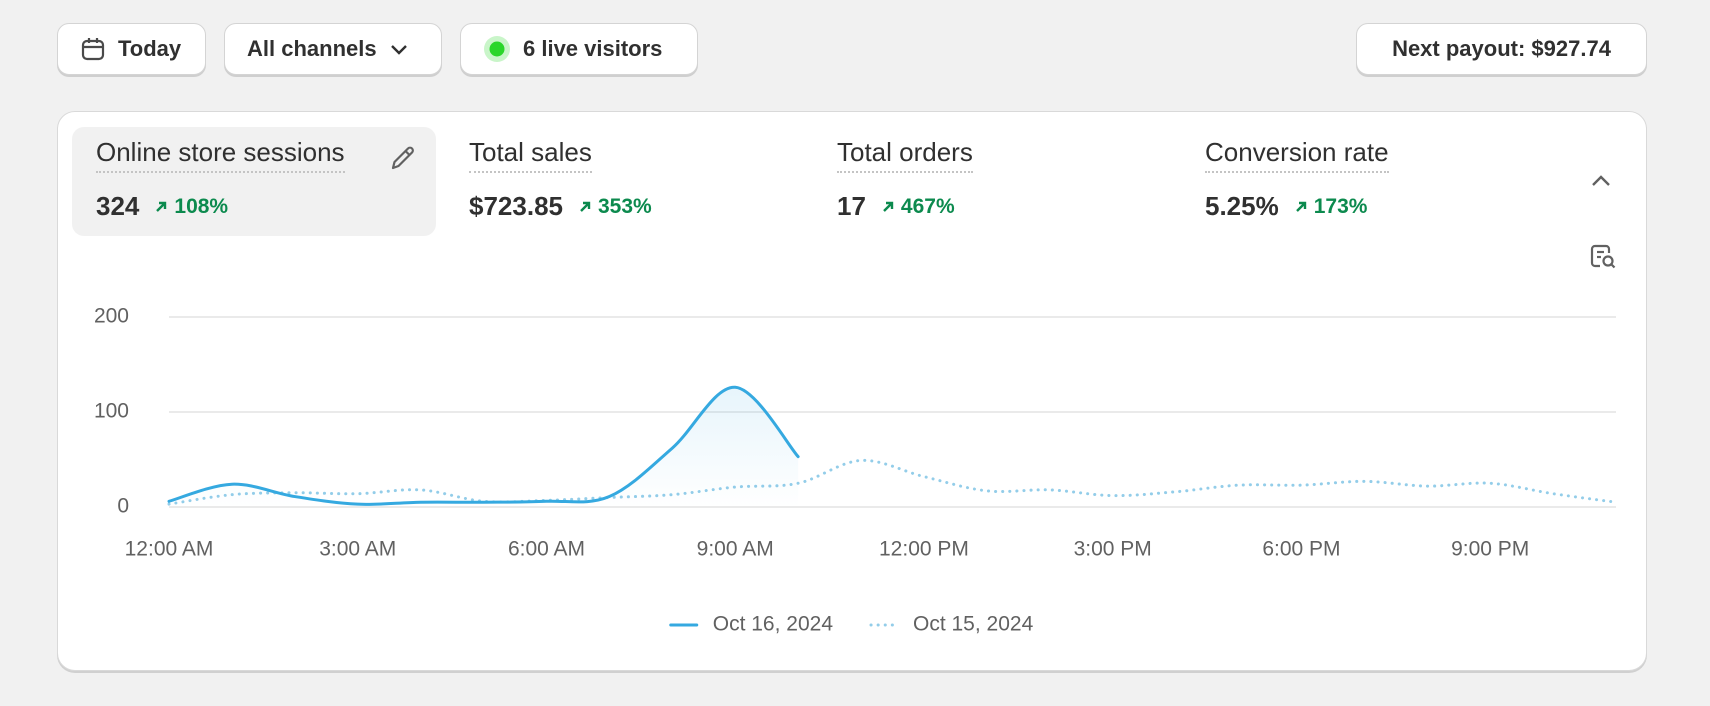  Describe the element at coordinates (973, 624) in the screenshot. I see `legend-label: Oct 15, 2024` at that location.